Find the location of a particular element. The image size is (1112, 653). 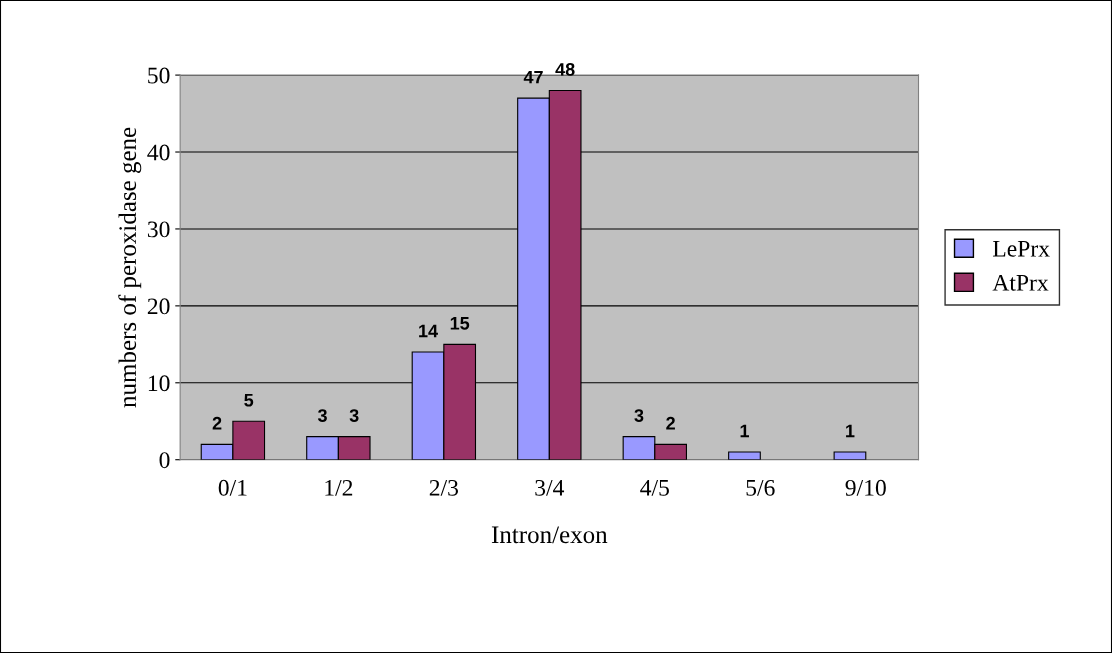

legend-label: AtPrx is located at coordinates (1020, 282).